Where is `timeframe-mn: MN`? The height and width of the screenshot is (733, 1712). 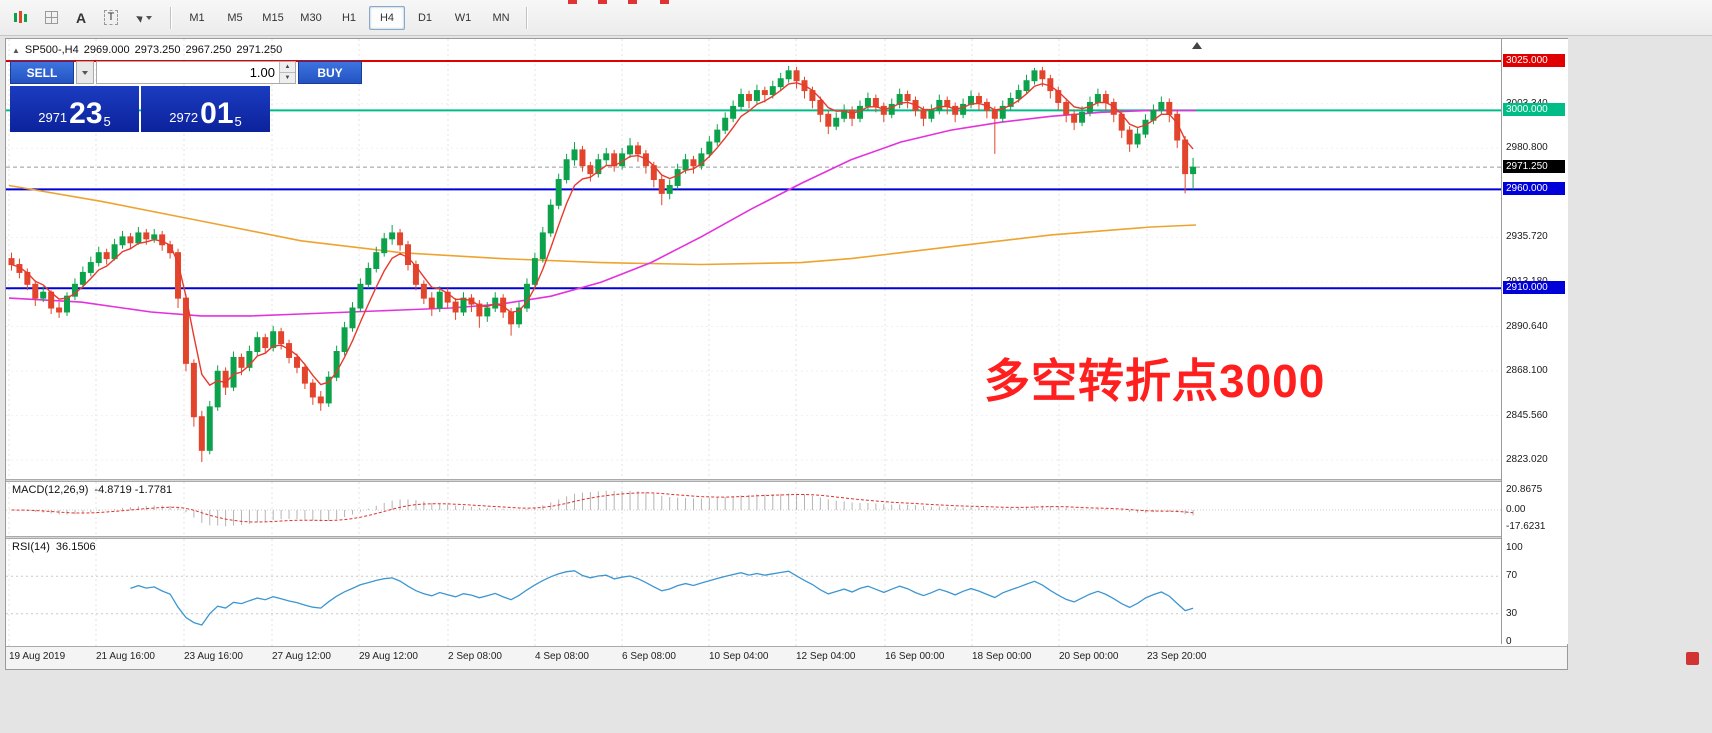 timeframe-mn: MN is located at coordinates (501, 17).